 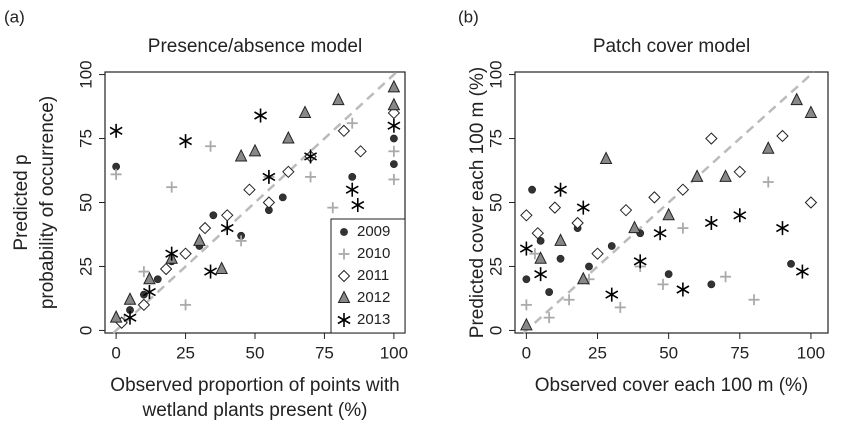 What do you see at coordinates (477, 202) in the screenshot?
I see `y-axis-label: Predicted cover each 100 m (%)` at bounding box center [477, 202].